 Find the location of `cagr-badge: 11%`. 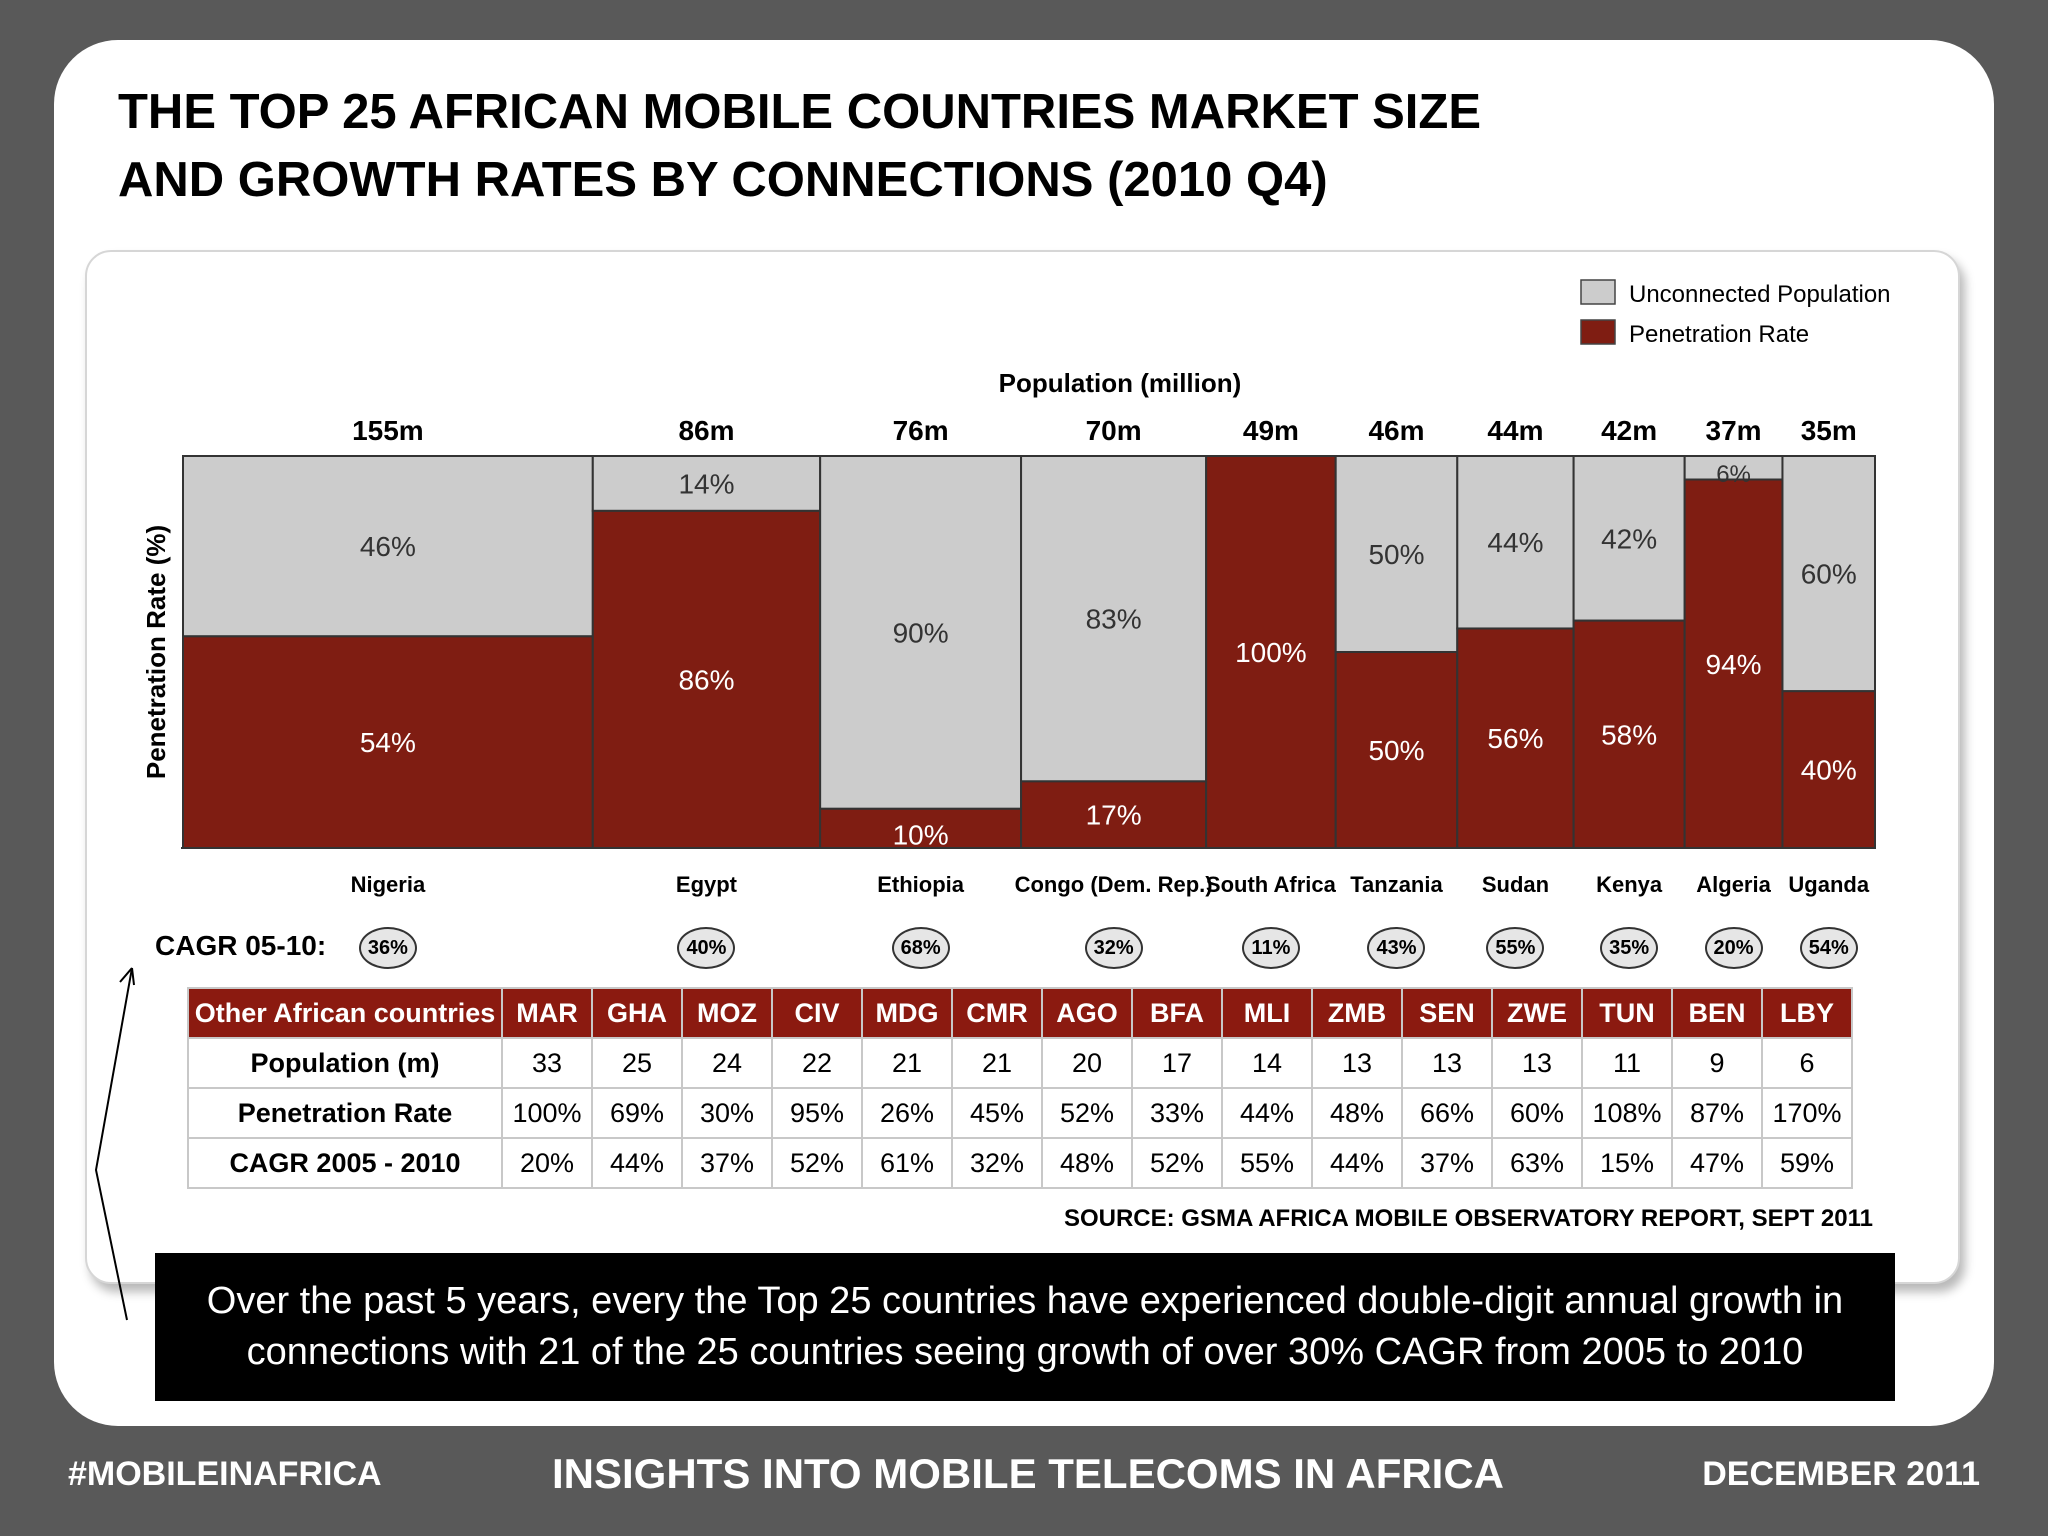

cagr-badge: 11% is located at coordinates (1270, 948).